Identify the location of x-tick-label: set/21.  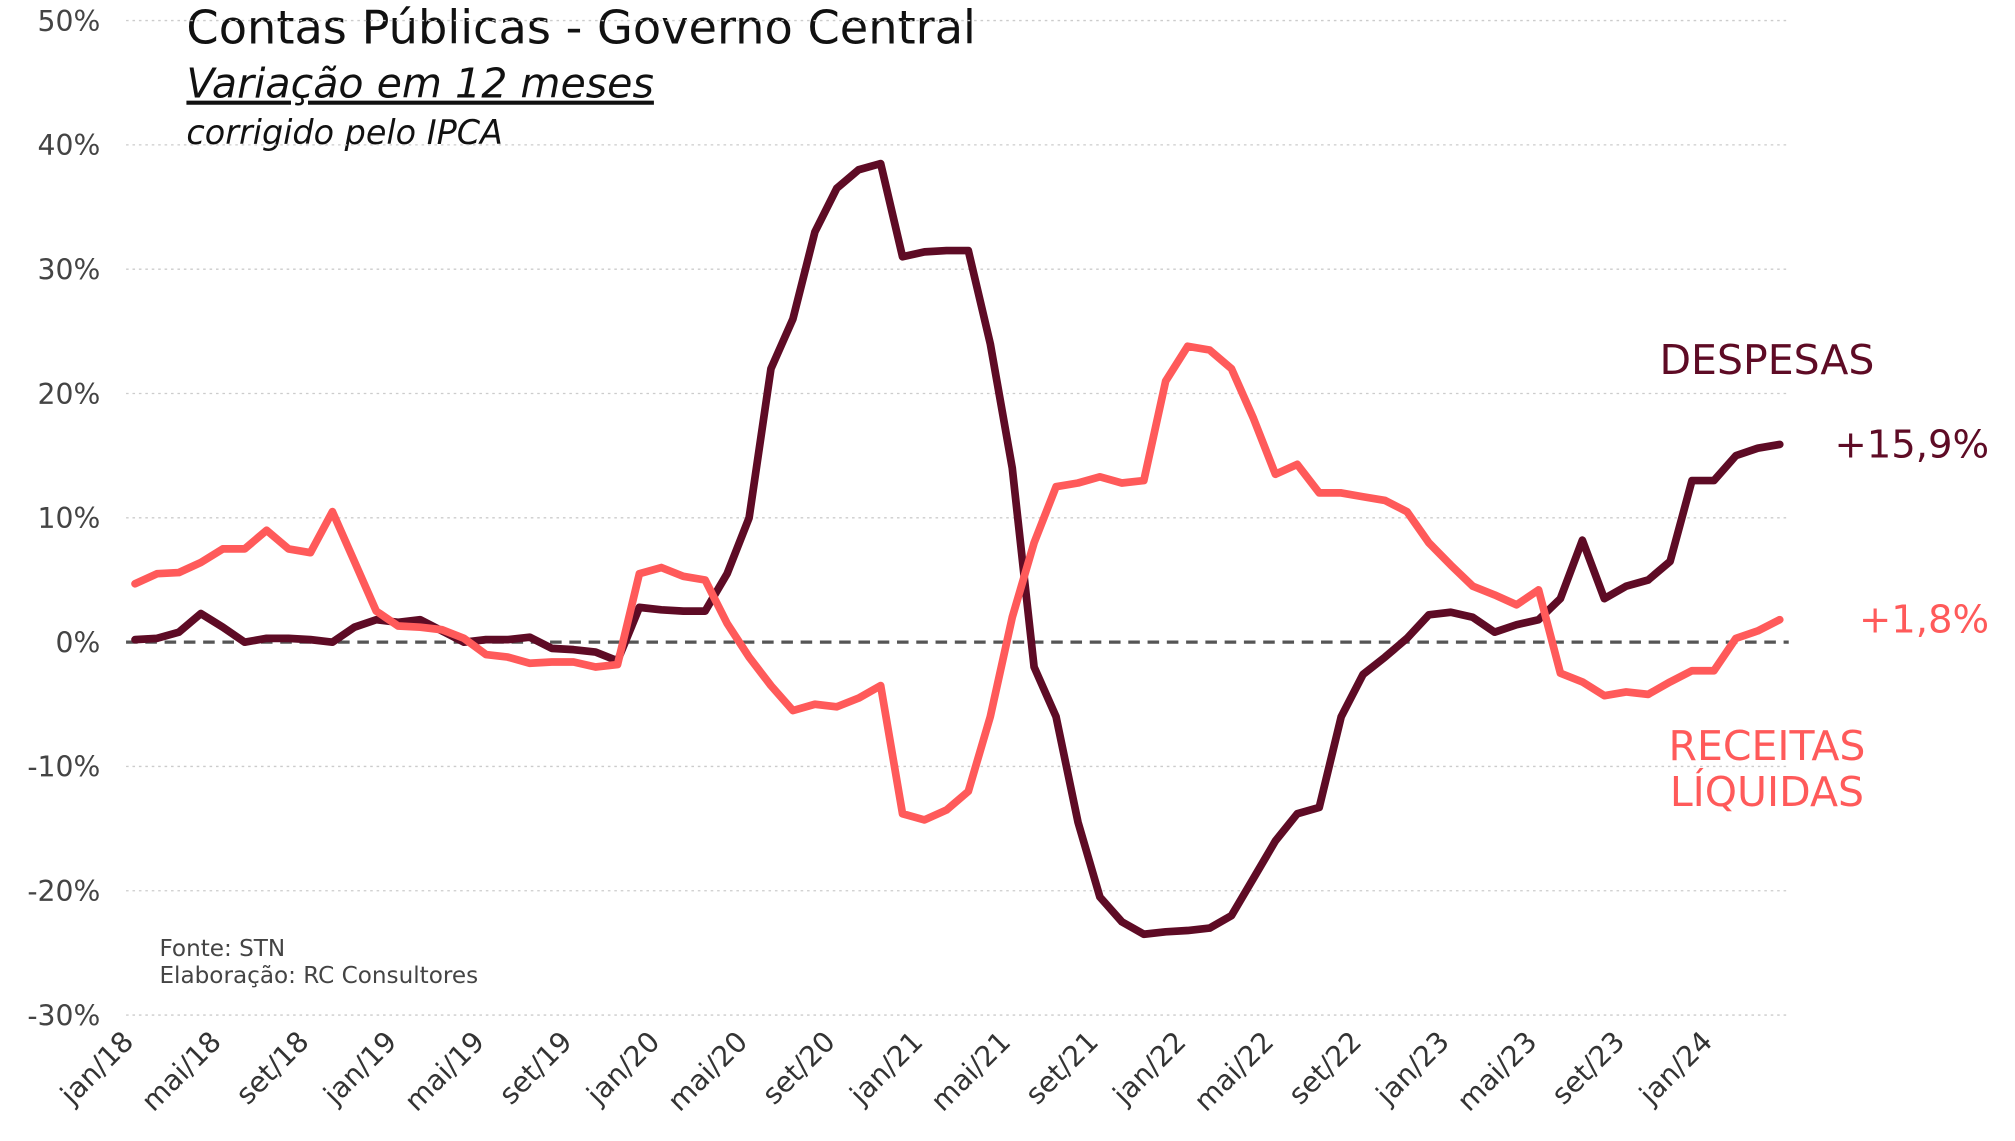
(1062, 1068).